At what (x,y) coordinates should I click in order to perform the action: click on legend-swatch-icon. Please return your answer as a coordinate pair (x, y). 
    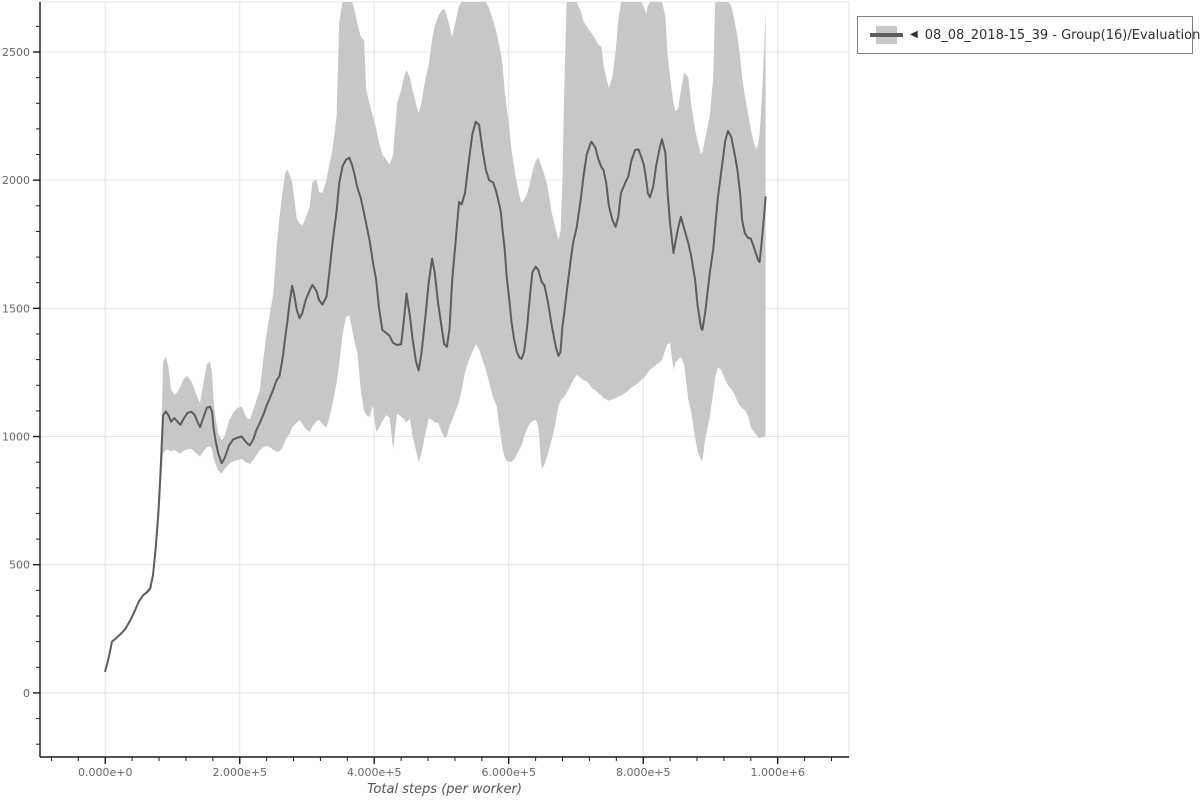
    Looking at the image, I should click on (886, 35).